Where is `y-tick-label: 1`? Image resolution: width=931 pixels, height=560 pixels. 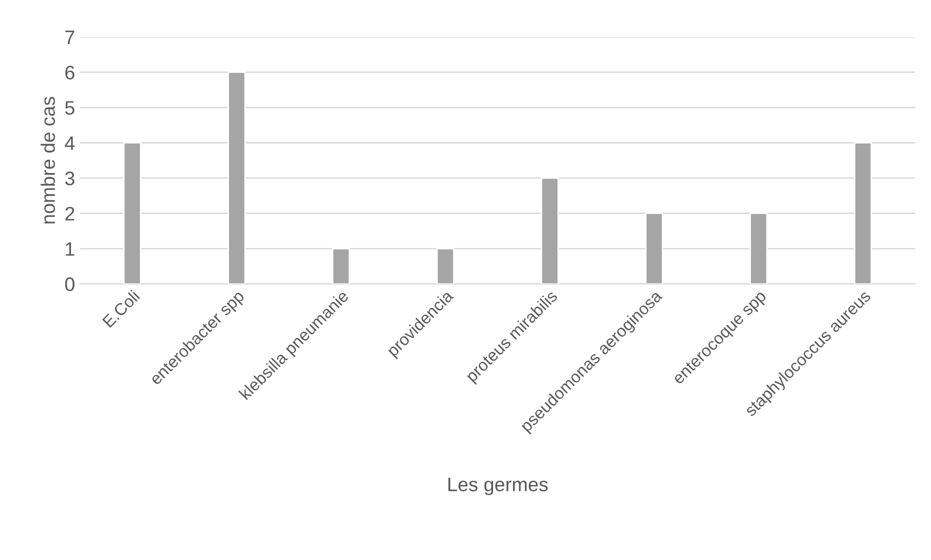 y-tick-label: 1 is located at coordinates (70, 249).